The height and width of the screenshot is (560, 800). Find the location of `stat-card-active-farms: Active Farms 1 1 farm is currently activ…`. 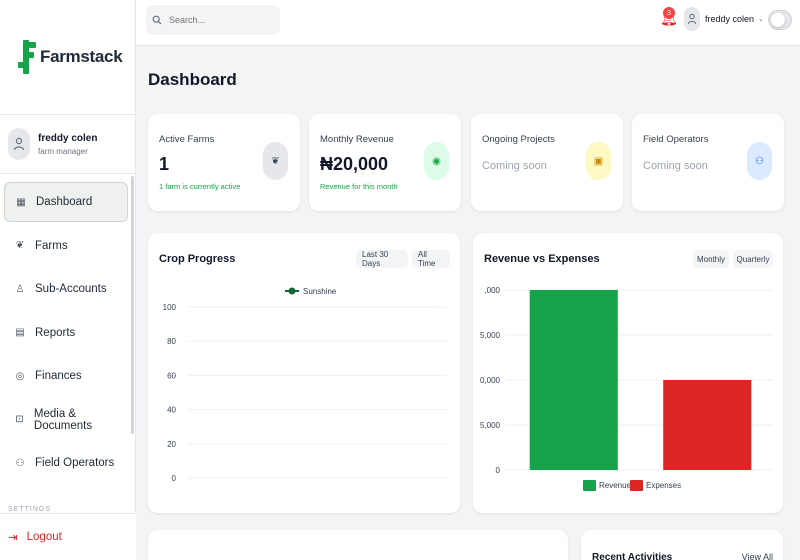

stat-card-active-farms: Active Farms 1 1 farm is currently activ… is located at coordinates (224, 162).